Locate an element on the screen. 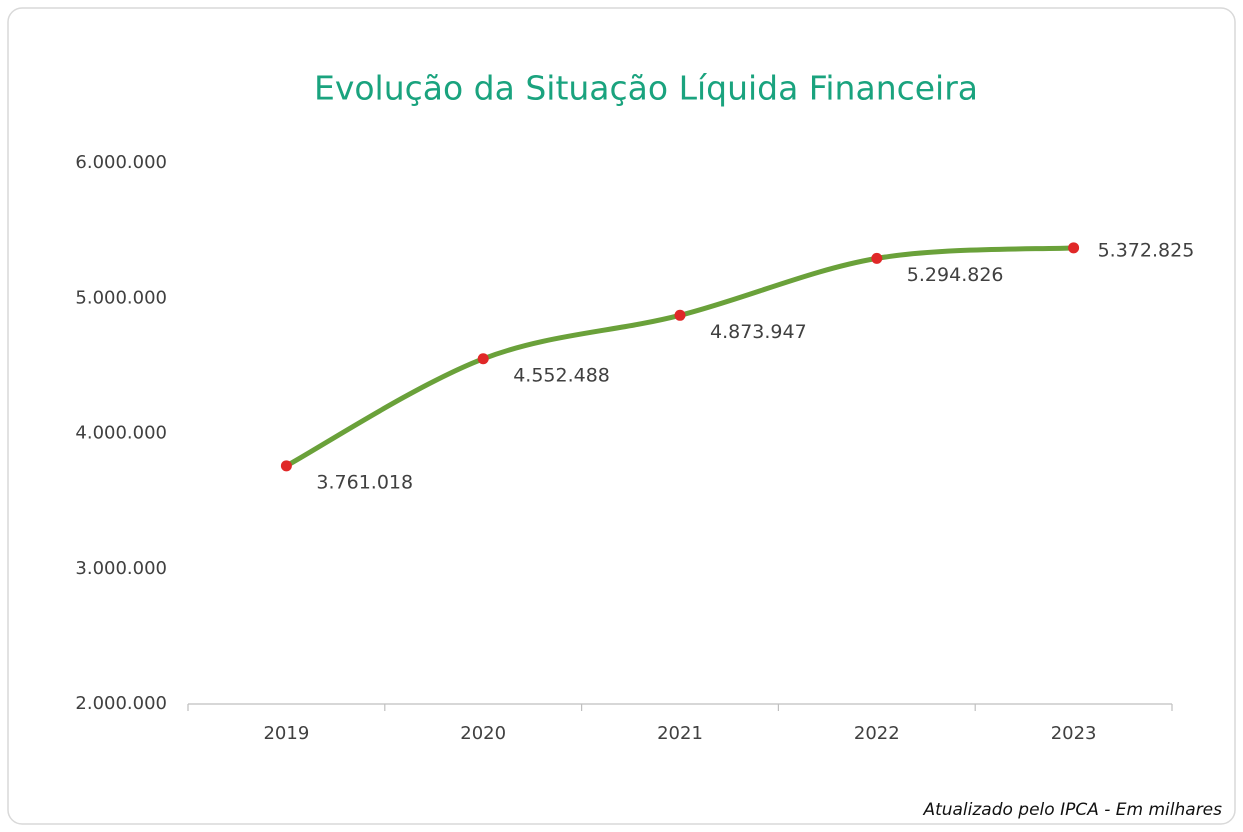 Image resolution: width=1243 pixels, height=832 pixels. y-tick-label: 6.000.000 is located at coordinates (121, 162).